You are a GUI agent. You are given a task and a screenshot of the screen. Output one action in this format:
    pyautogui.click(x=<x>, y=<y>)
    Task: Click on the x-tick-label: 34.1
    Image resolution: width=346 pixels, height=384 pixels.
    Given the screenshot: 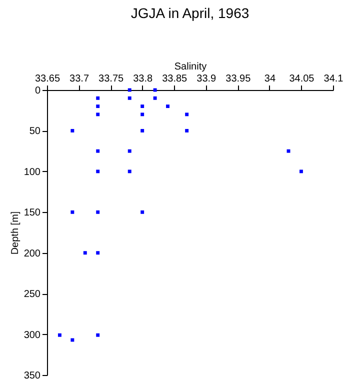 What is the action you would take?
    pyautogui.click(x=334, y=79)
    